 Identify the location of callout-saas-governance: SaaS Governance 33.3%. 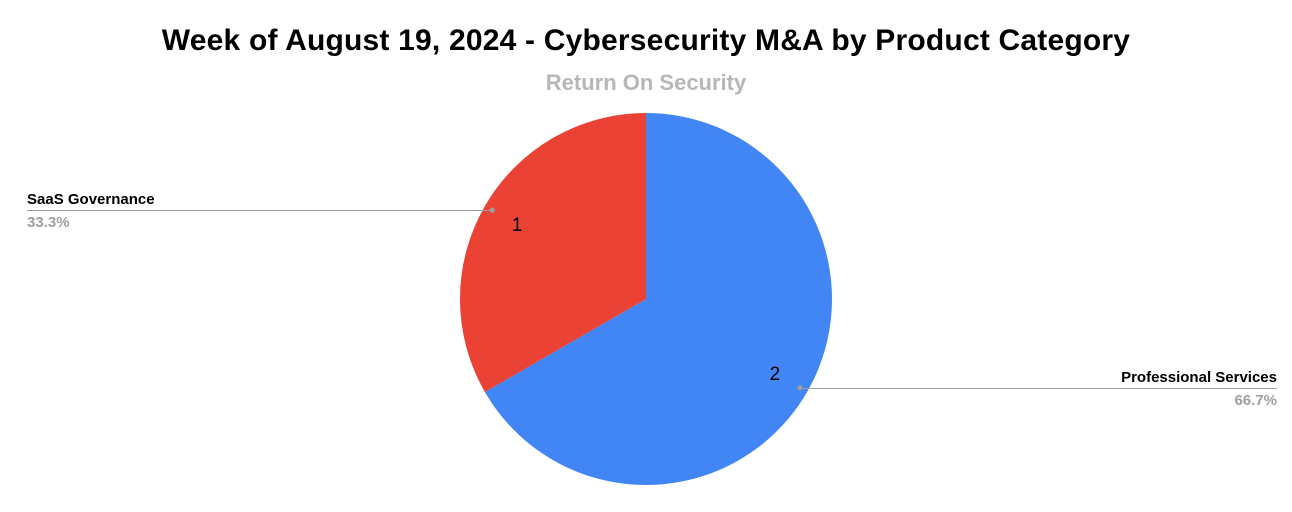
(187, 211).